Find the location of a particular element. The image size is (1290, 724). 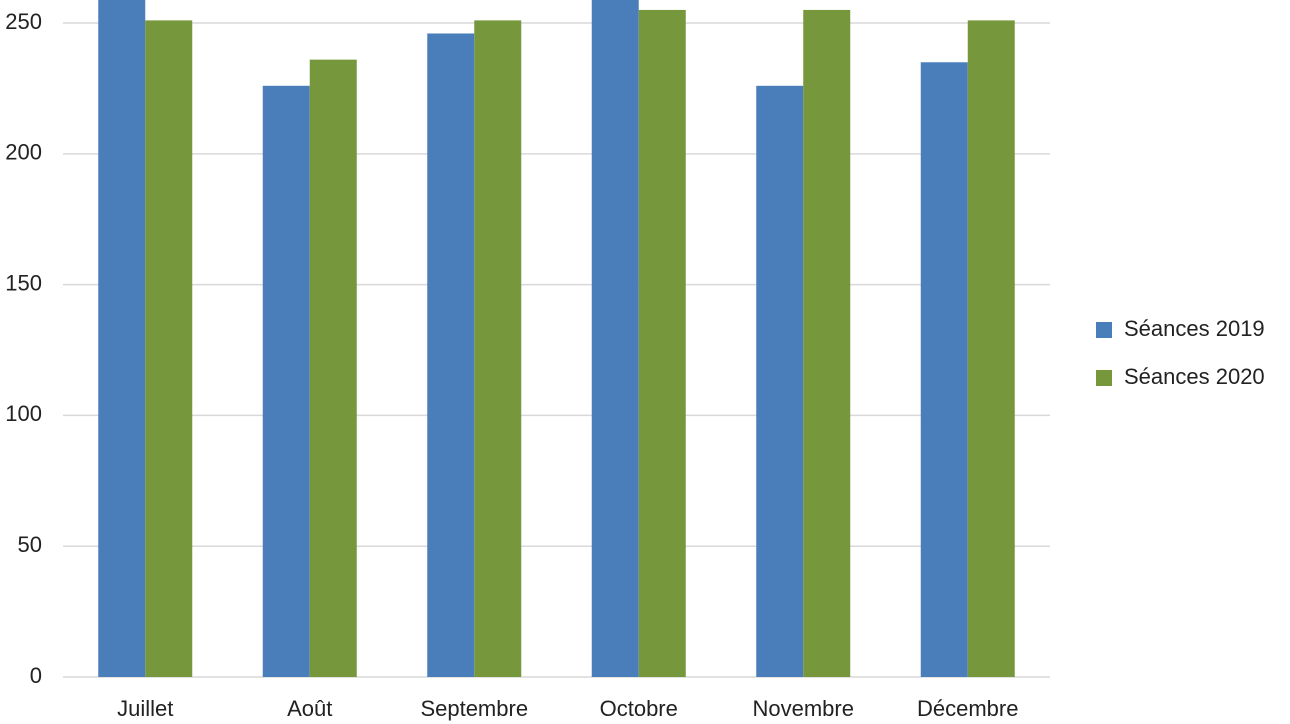

x-tick-label: Septembre is located at coordinates (474, 708).